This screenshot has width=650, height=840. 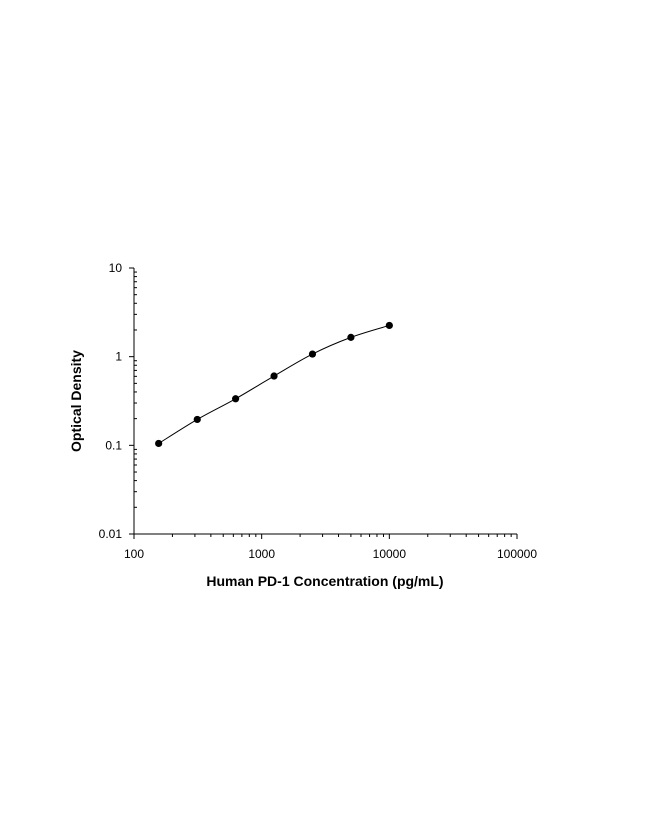 I want to click on x-tick-label: 100000, so click(x=517, y=554).